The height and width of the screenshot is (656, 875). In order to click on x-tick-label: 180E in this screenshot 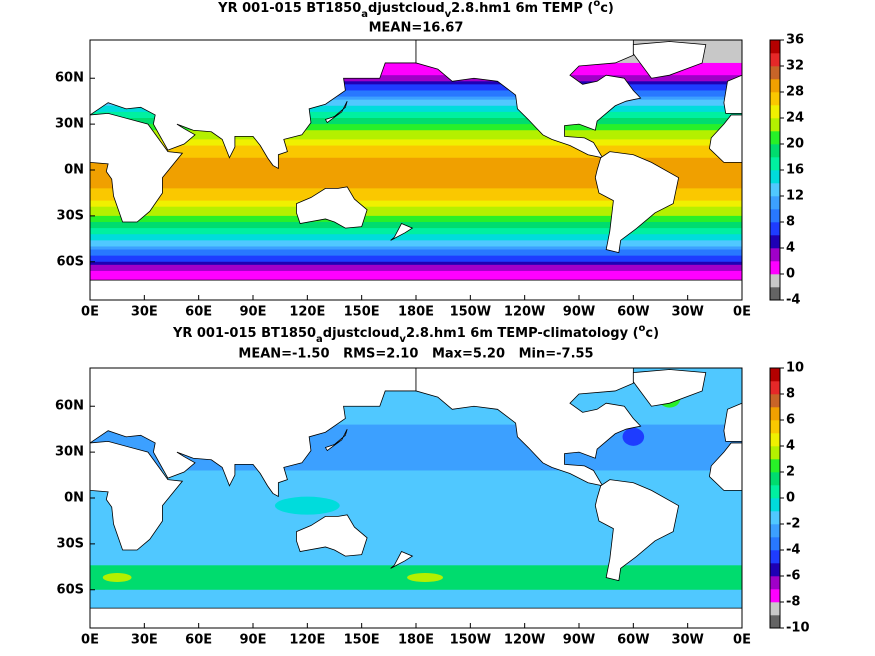, I will do `click(416, 640)`.